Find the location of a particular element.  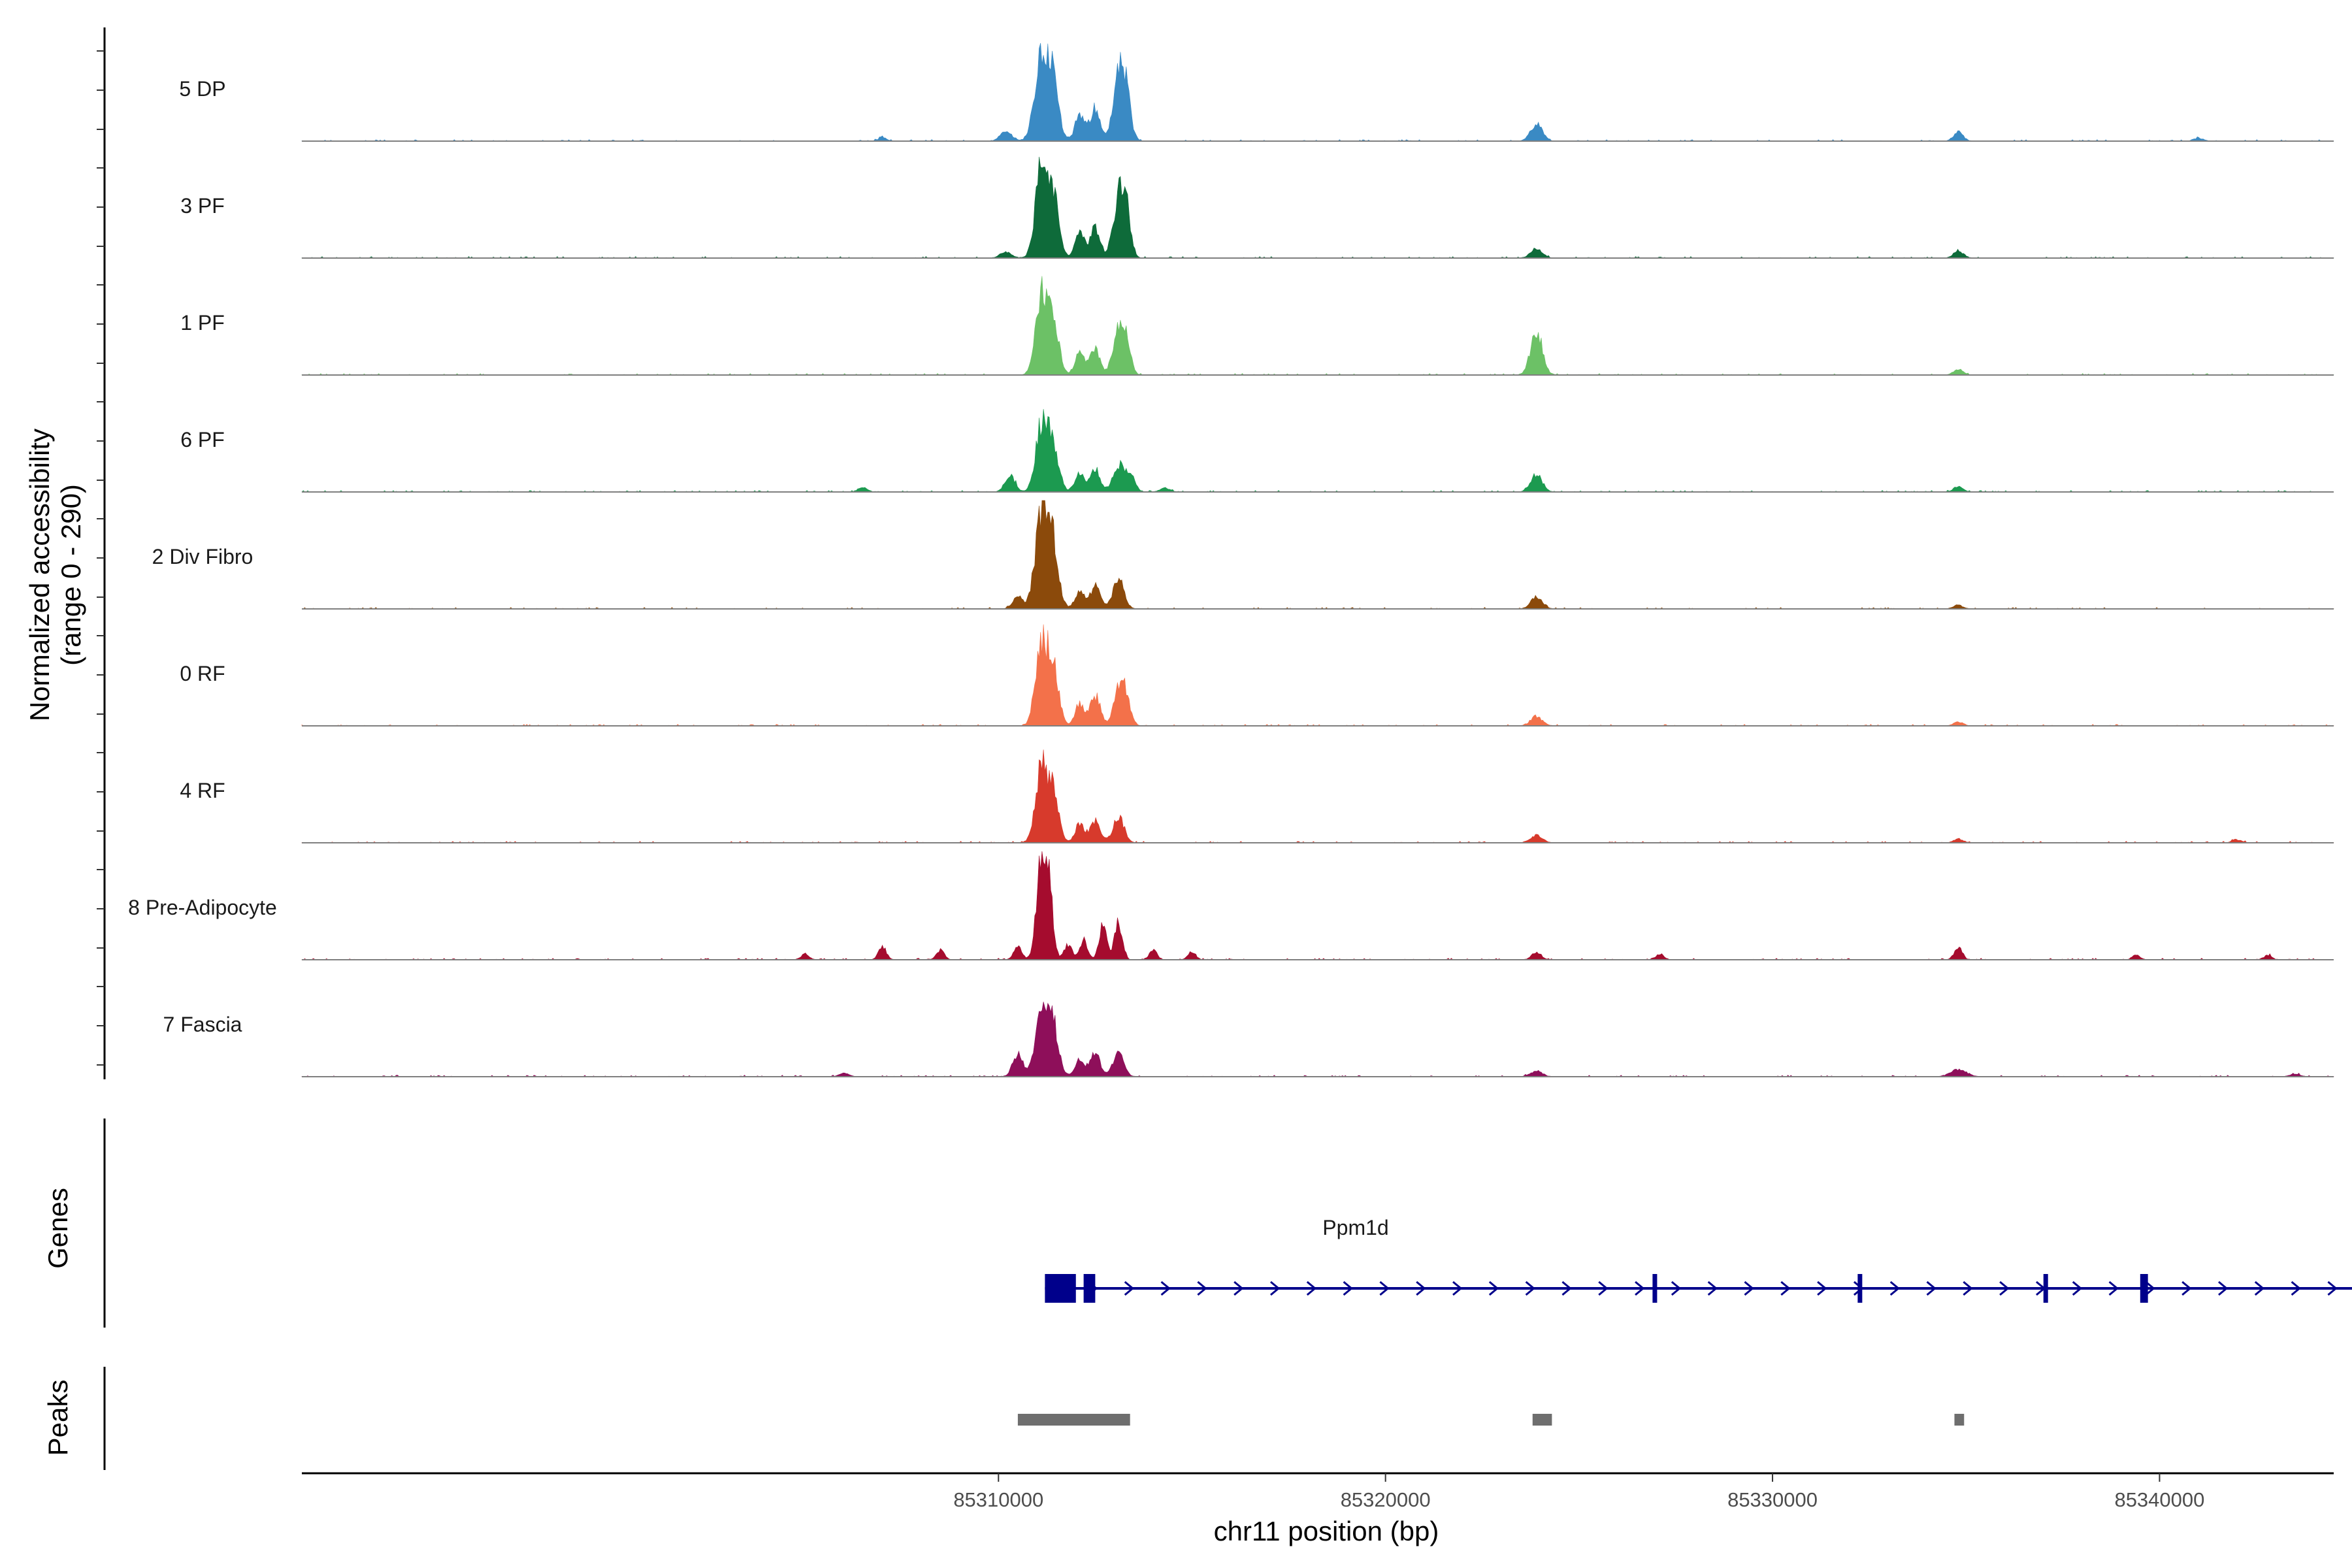

gene-track: Ppm1d is located at coordinates (1227, 1223).